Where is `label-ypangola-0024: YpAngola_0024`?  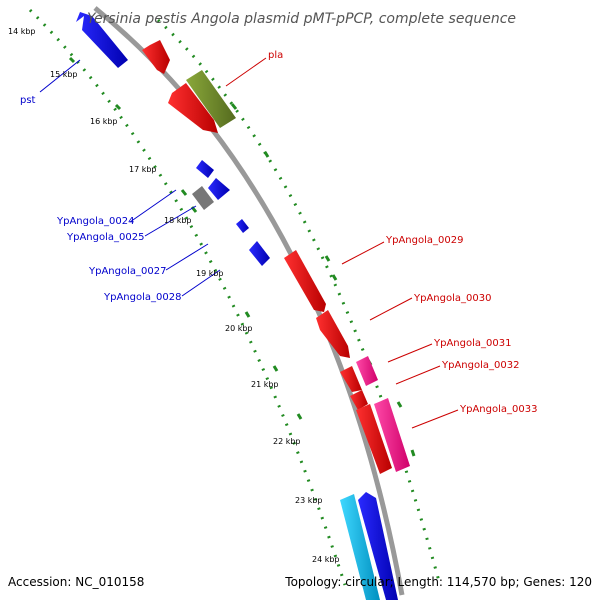 label-ypangola-0024: YpAngola_0024 is located at coordinates (95, 221).